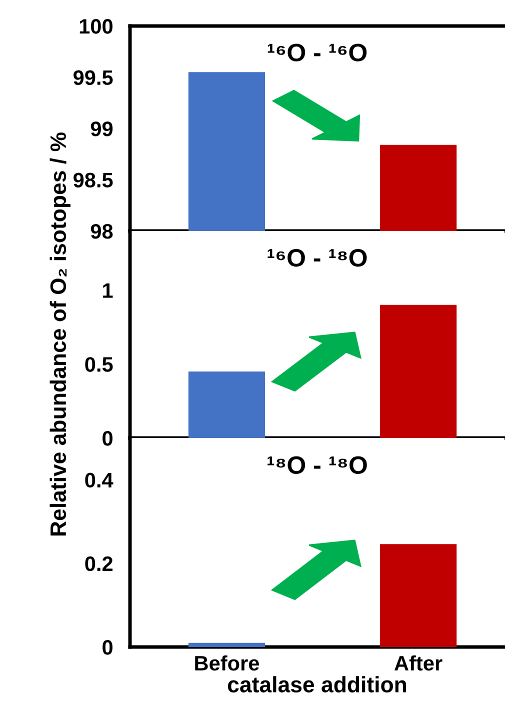 Image resolution: width=505 pixels, height=713 pixels. Describe the element at coordinates (93, 78) in the screenshot. I see `y-tick-label: 99.5` at that location.